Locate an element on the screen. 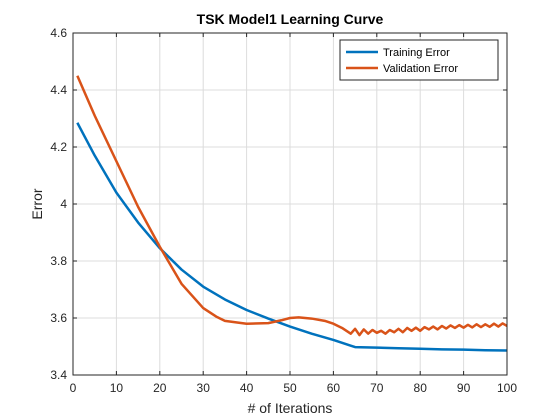  y-tick-label: 4.4 is located at coordinates (58, 90).